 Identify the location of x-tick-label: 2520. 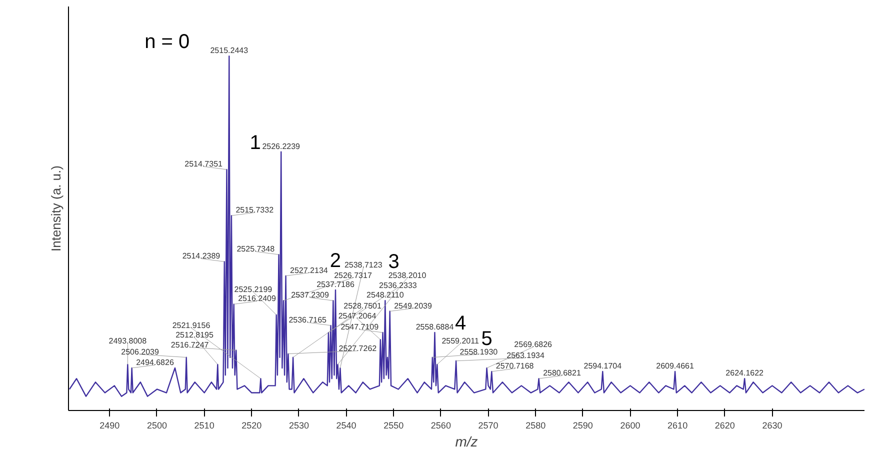
(252, 425).